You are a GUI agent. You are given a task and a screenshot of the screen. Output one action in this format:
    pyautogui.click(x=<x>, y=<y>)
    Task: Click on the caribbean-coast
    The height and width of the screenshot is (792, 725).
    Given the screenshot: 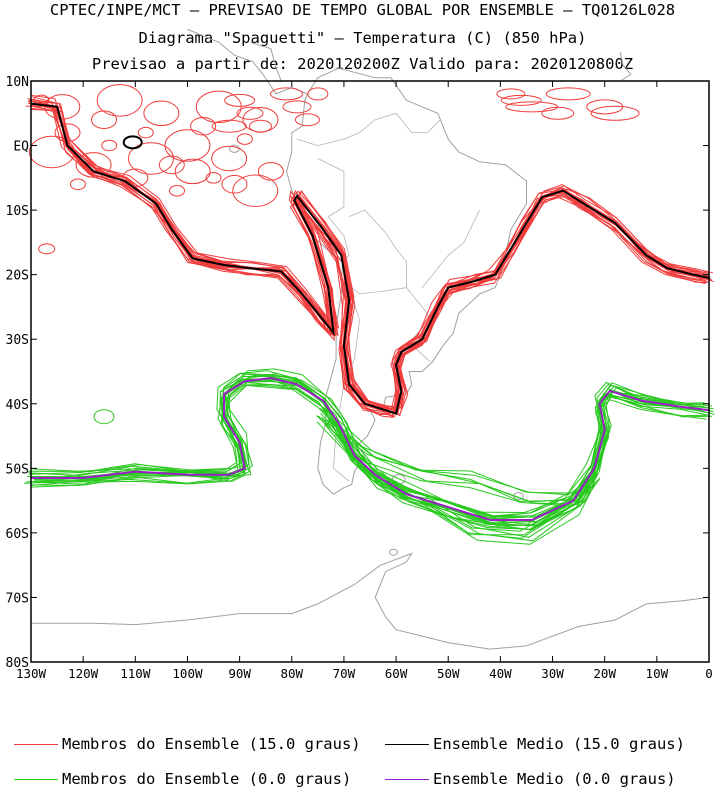 What is the action you would take?
    pyautogui.click(x=265, y=61)
    